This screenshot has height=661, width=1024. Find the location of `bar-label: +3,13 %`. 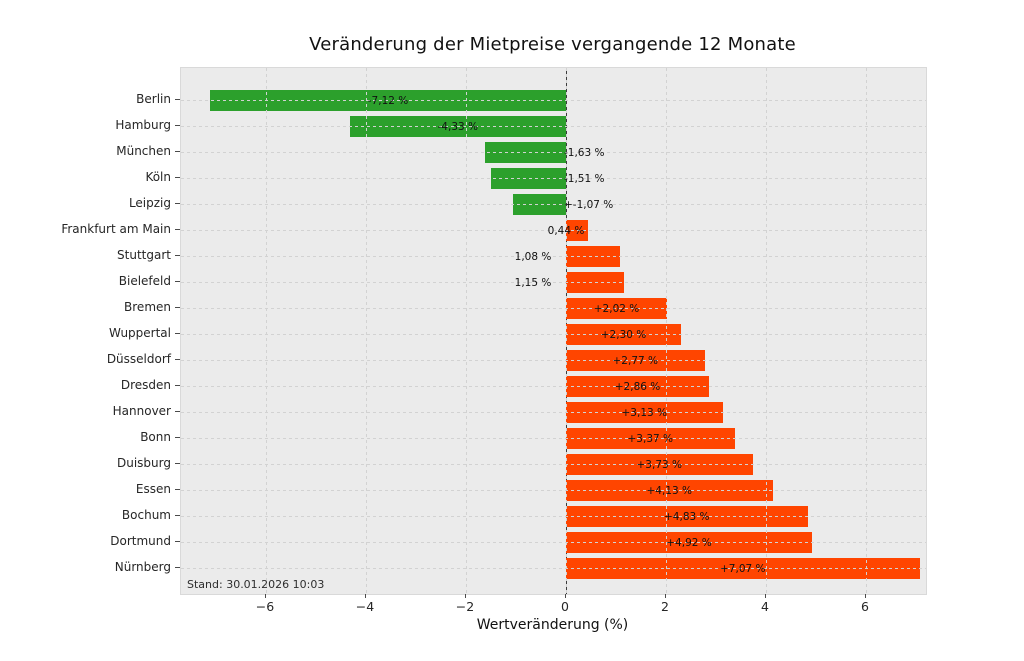

bar-label: +3,13 % is located at coordinates (644, 413).